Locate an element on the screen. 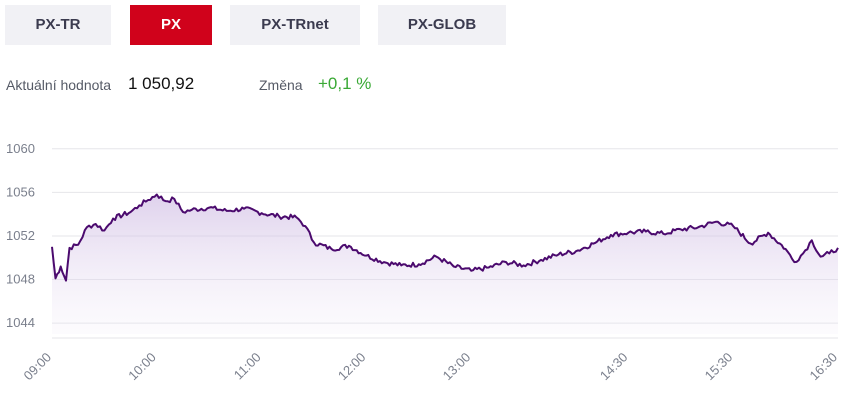 The image size is (844, 401). stats-row: Aktuální hodnota 1 050,92 Změna +0,1 % is located at coordinates (422, 84).